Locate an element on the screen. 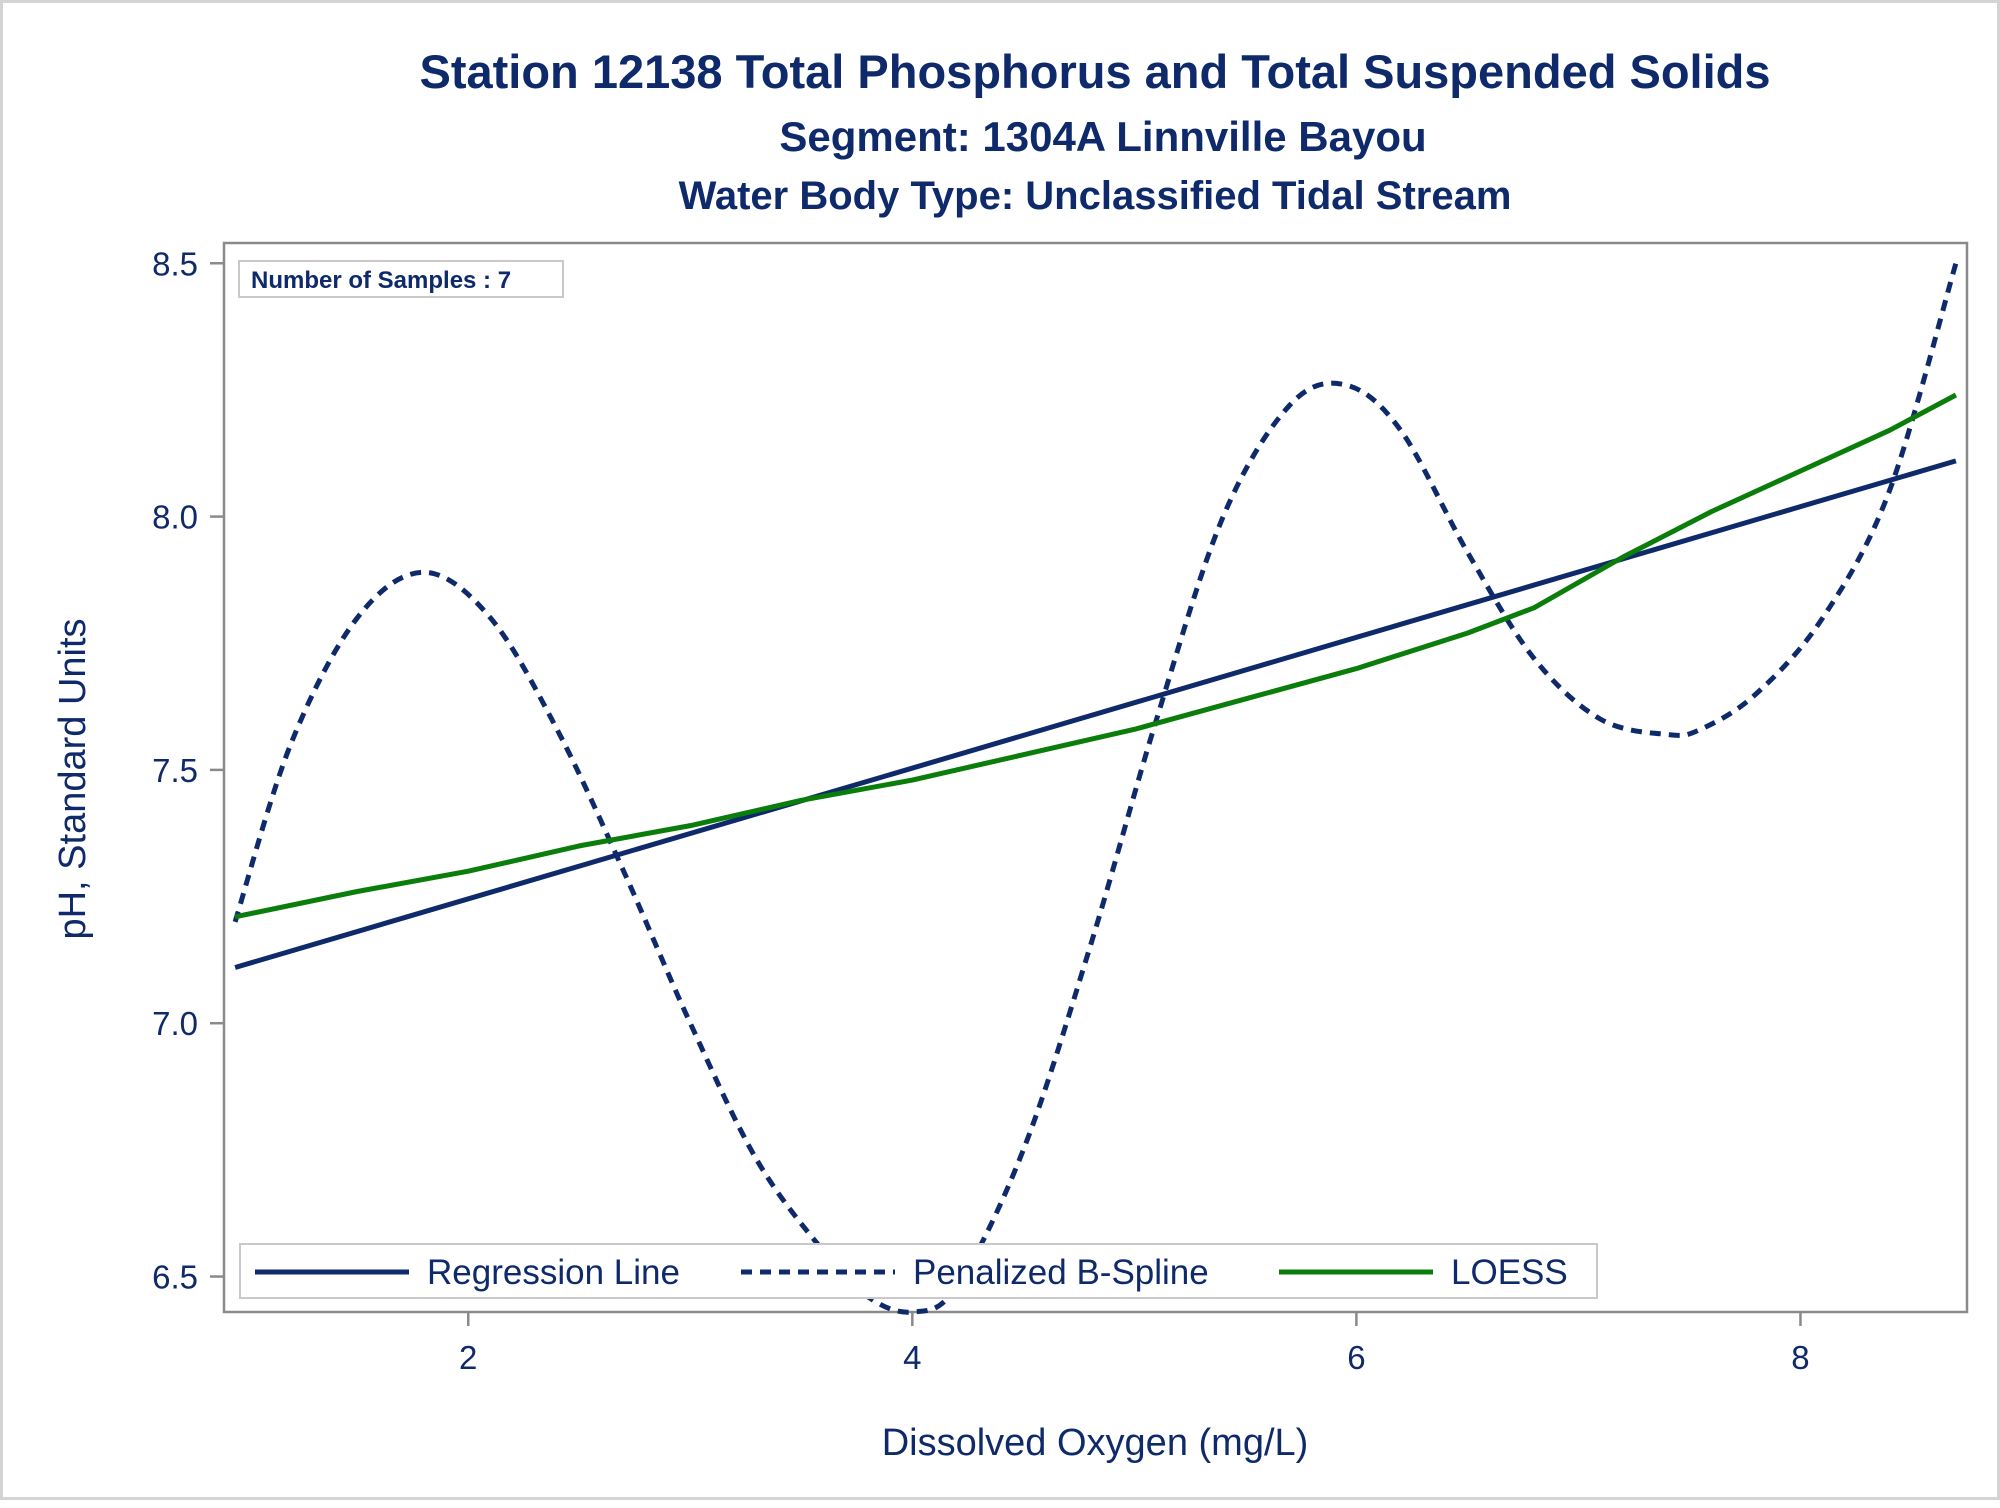 This screenshot has width=2000, height=1508. x-tick-label: 2 is located at coordinates (468, 1357).